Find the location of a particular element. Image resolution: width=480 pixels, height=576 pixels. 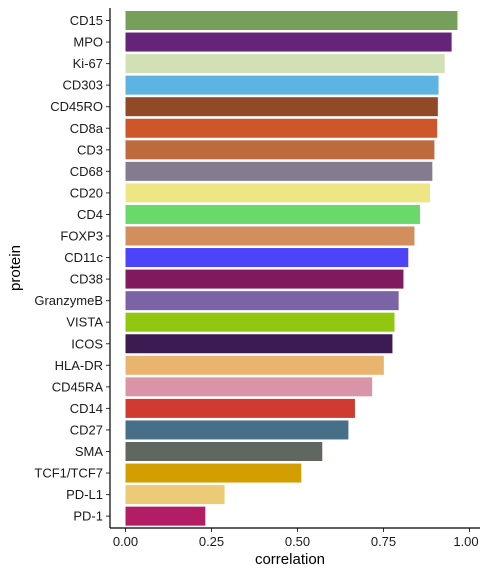

bar-cd38 is located at coordinates (264, 279).